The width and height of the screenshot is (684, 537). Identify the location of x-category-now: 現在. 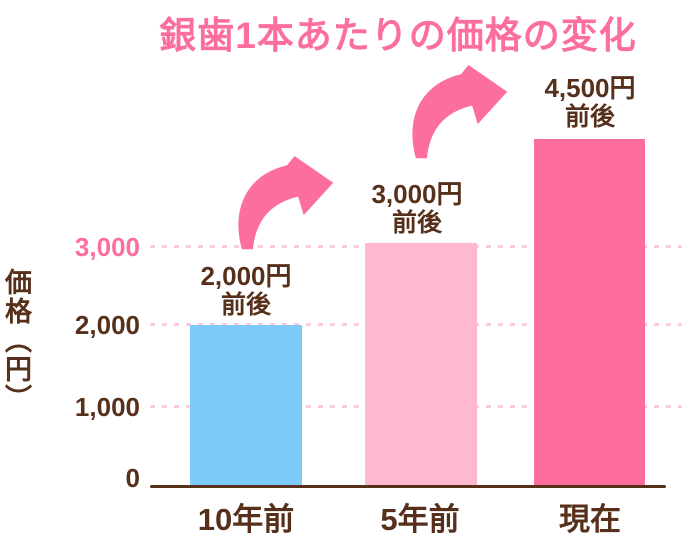
(590, 519).